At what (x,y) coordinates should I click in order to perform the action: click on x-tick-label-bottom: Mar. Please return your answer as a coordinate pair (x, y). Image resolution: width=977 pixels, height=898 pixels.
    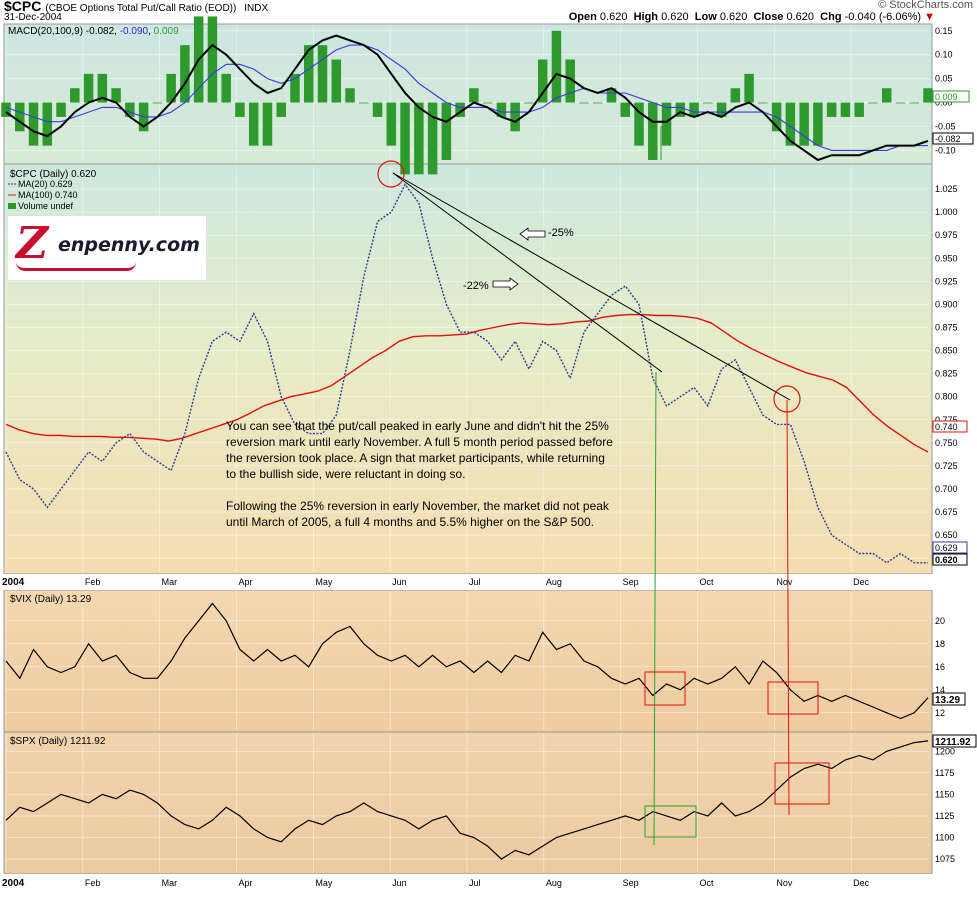
    Looking at the image, I should click on (170, 883).